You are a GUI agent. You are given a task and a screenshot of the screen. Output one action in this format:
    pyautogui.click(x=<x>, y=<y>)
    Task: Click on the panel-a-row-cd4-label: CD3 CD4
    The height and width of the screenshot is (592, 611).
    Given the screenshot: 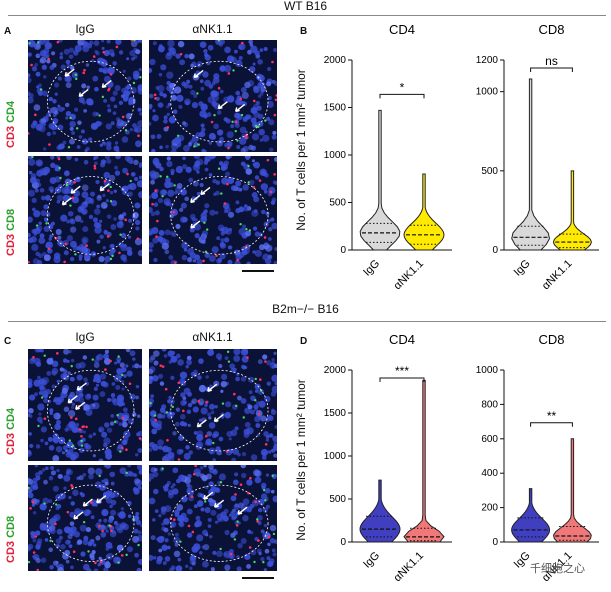 What is the action you would take?
    pyautogui.click(x=11, y=124)
    